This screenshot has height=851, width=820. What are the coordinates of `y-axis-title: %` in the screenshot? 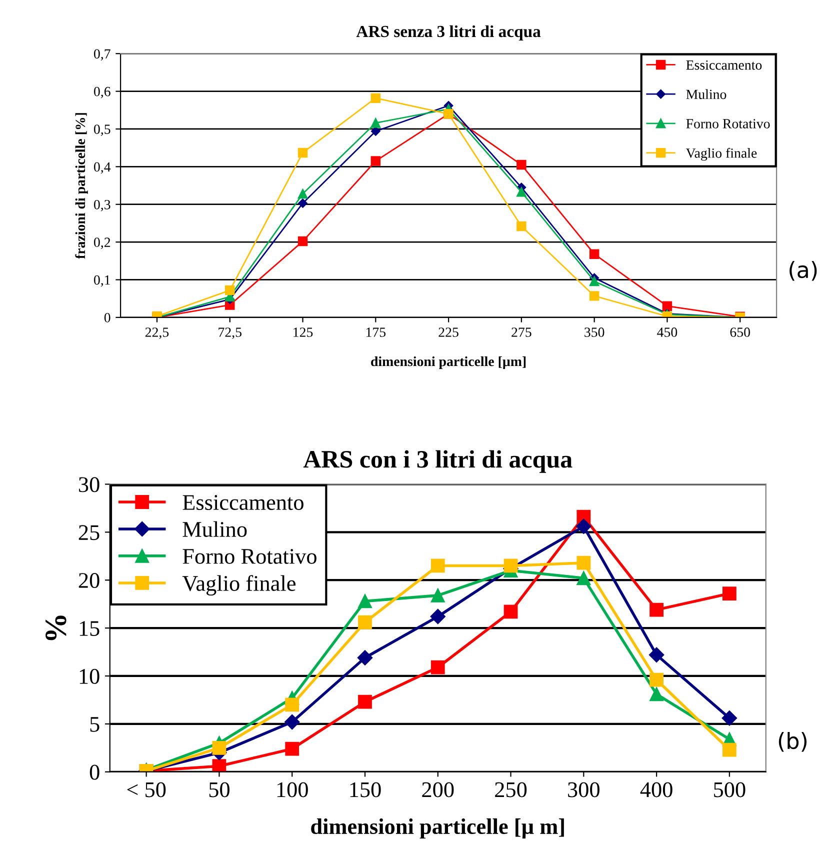 It's located at (56, 628).